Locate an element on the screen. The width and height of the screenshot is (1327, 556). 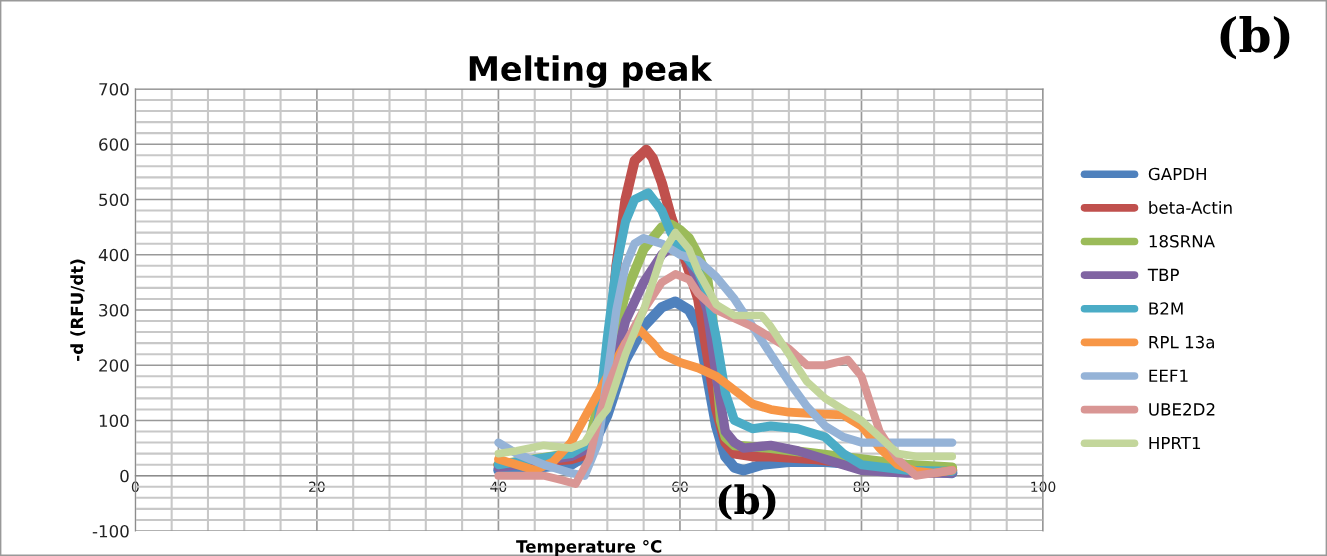
legend-label: UBE2D2 is located at coordinates (1182, 409).